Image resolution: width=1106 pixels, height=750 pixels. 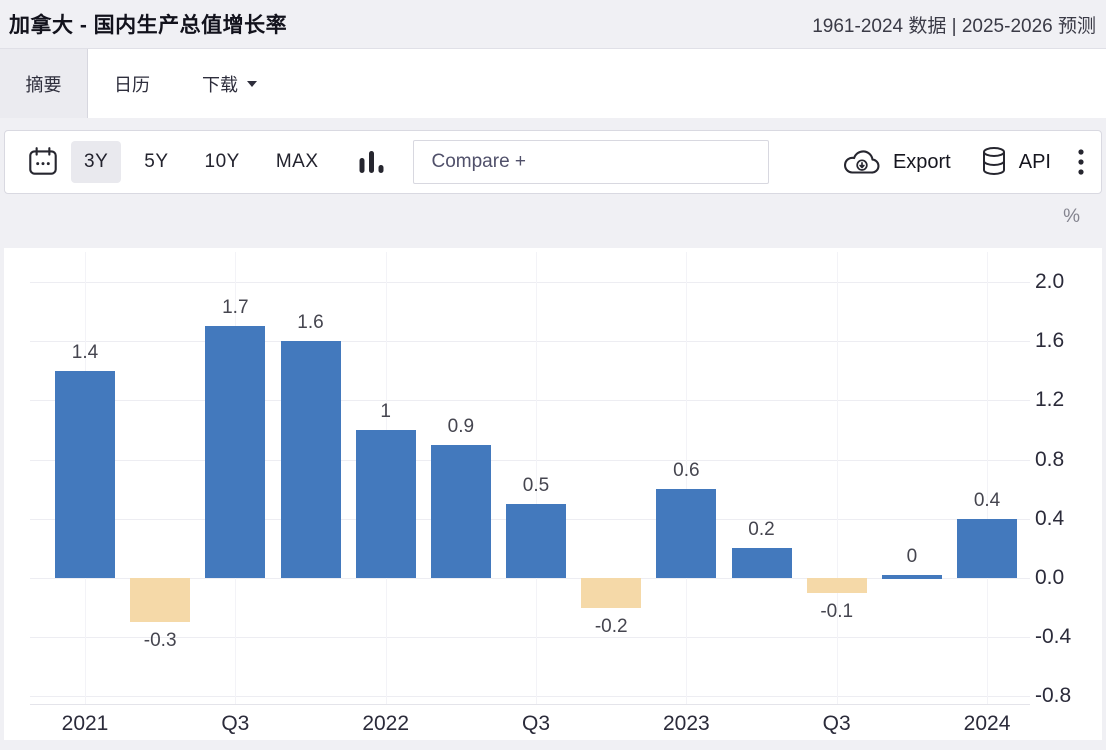 What do you see at coordinates (1050, 281) in the screenshot?
I see `y-axis-tick-label: 2.0` at bounding box center [1050, 281].